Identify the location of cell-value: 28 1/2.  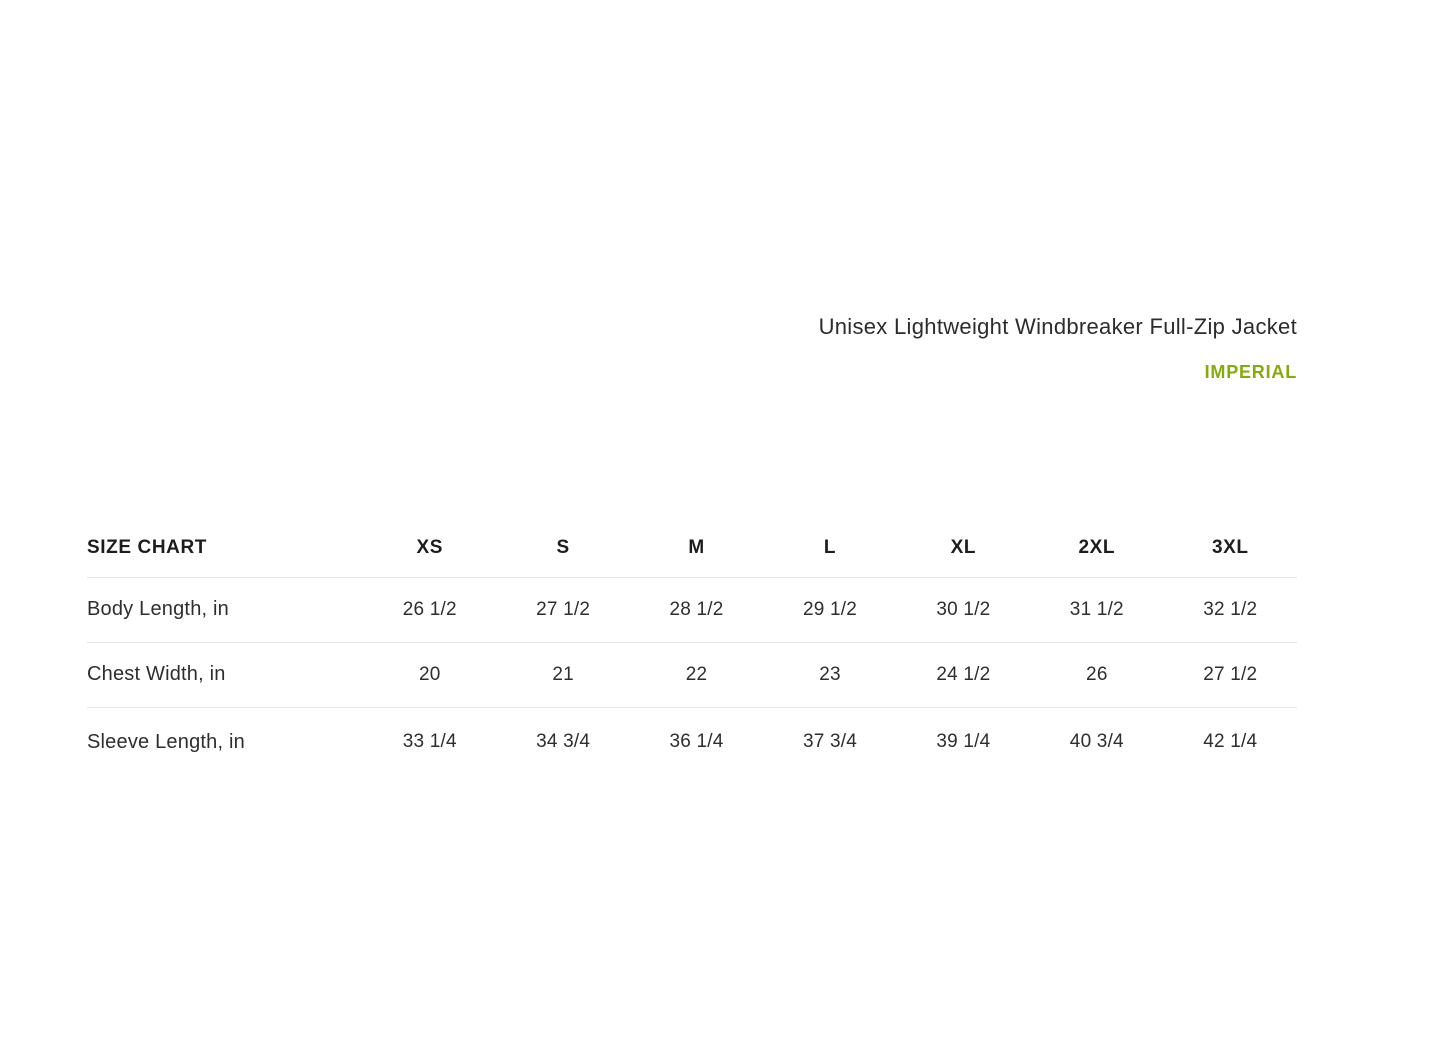
(696, 610).